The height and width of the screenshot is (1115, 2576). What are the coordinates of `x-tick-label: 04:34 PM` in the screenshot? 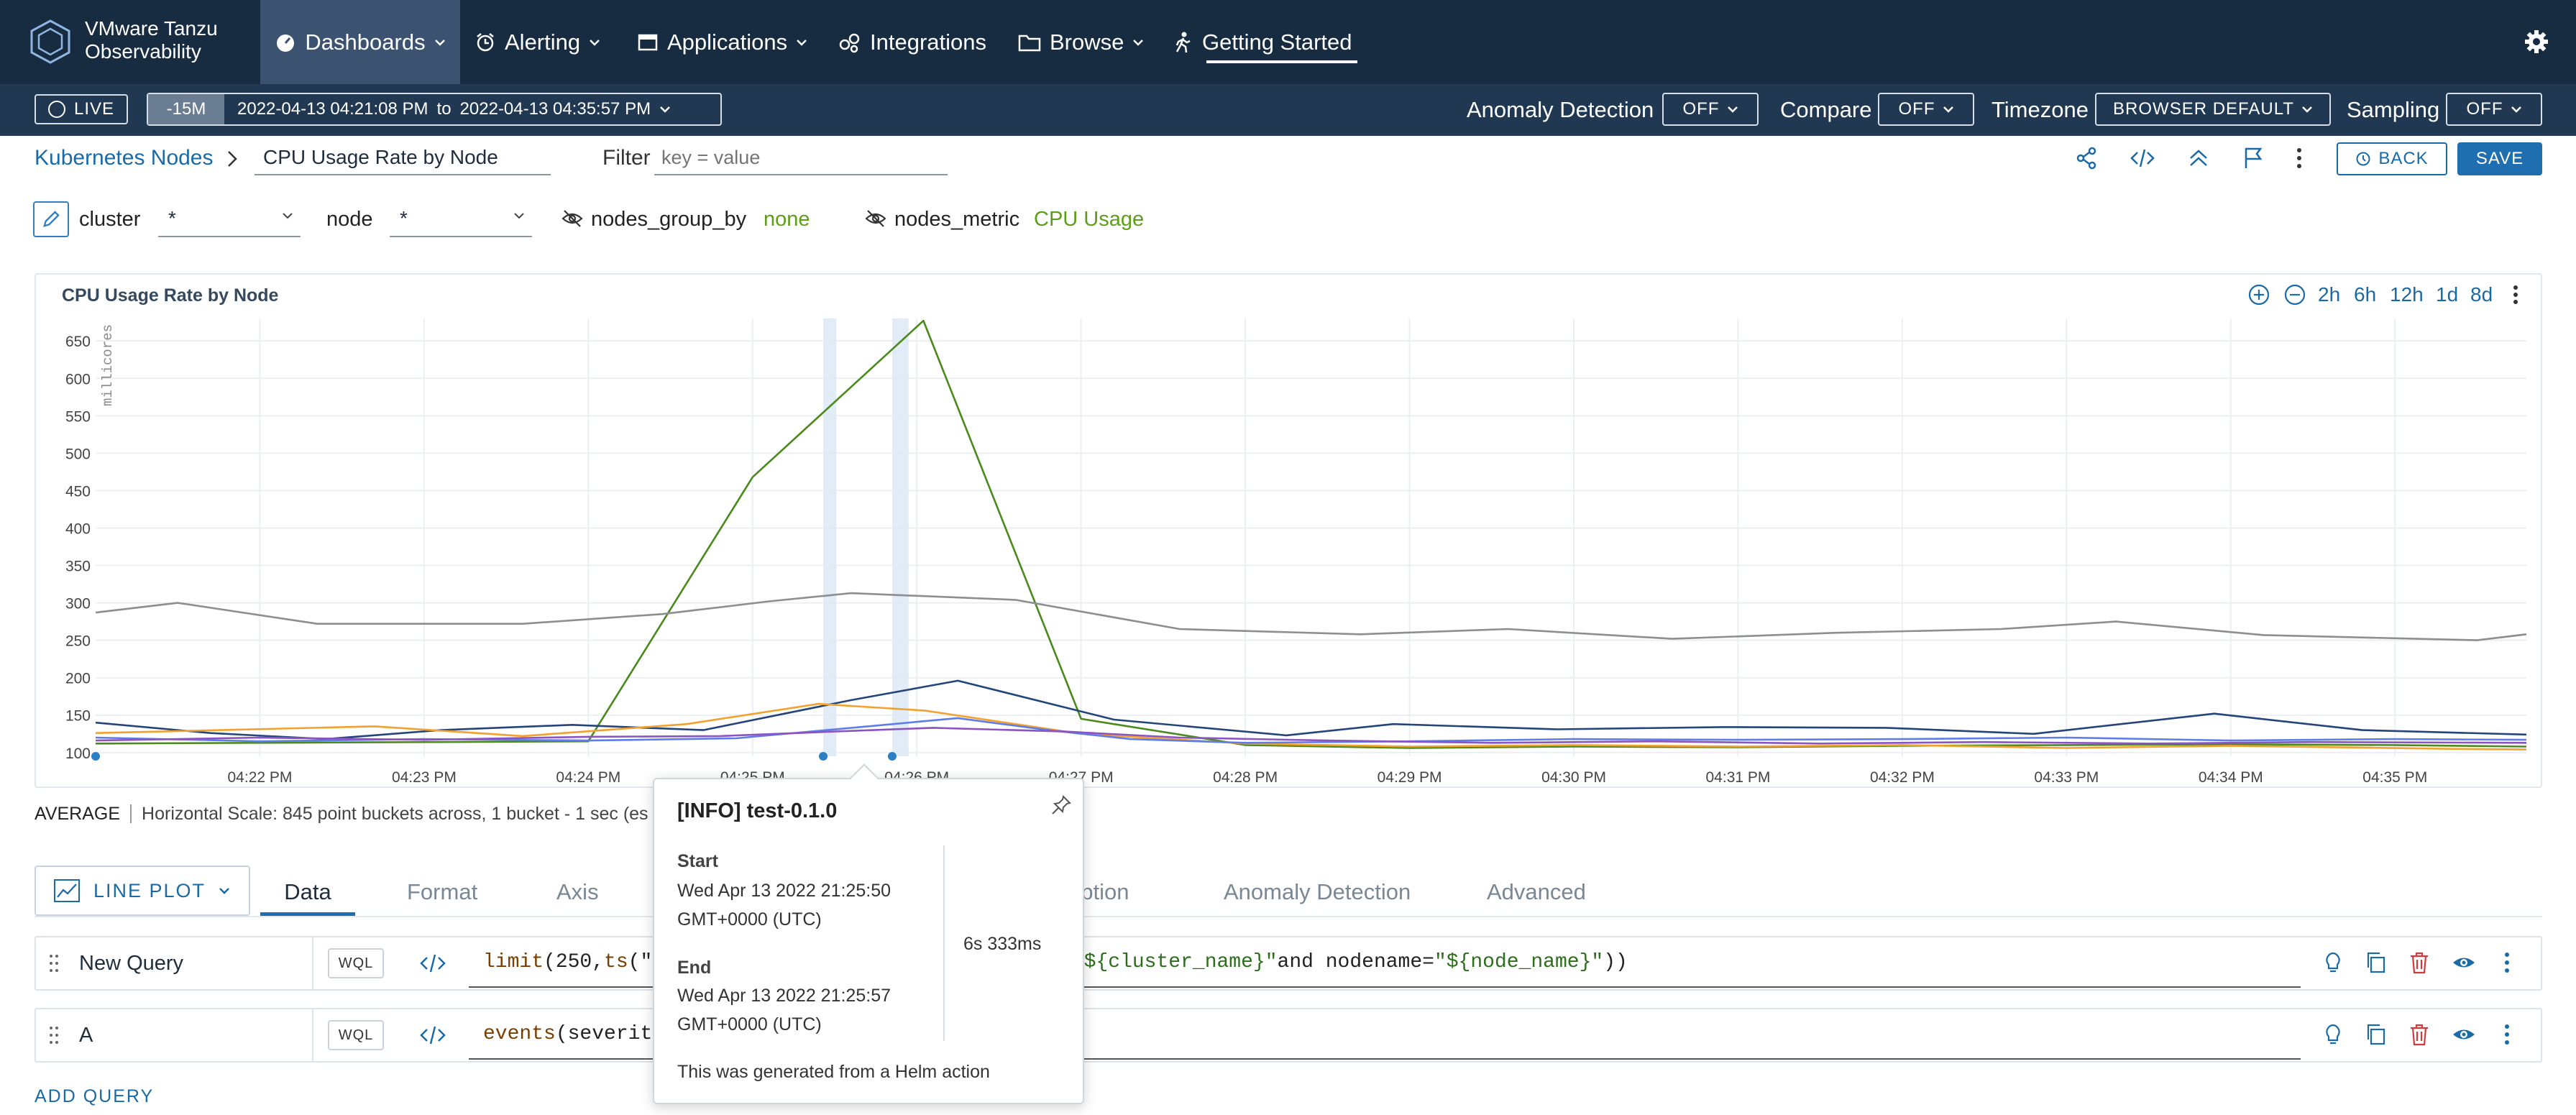 It's located at (2231, 777).